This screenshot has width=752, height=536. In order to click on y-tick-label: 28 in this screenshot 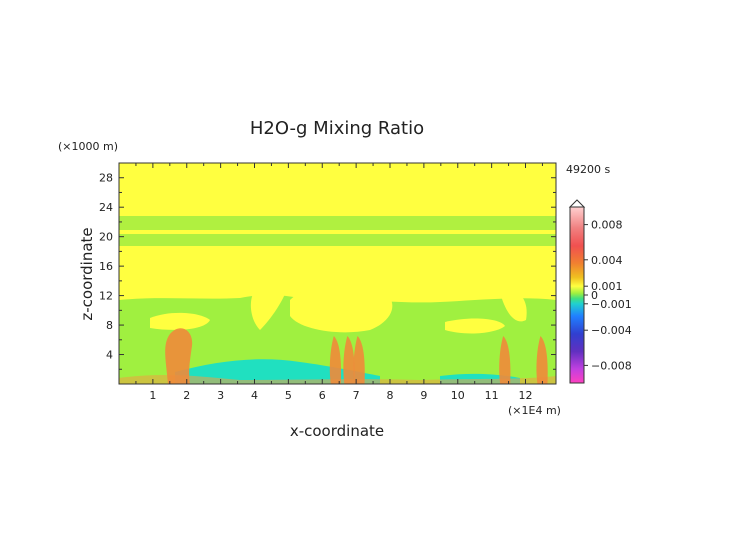, I will do `click(106, 178)`.